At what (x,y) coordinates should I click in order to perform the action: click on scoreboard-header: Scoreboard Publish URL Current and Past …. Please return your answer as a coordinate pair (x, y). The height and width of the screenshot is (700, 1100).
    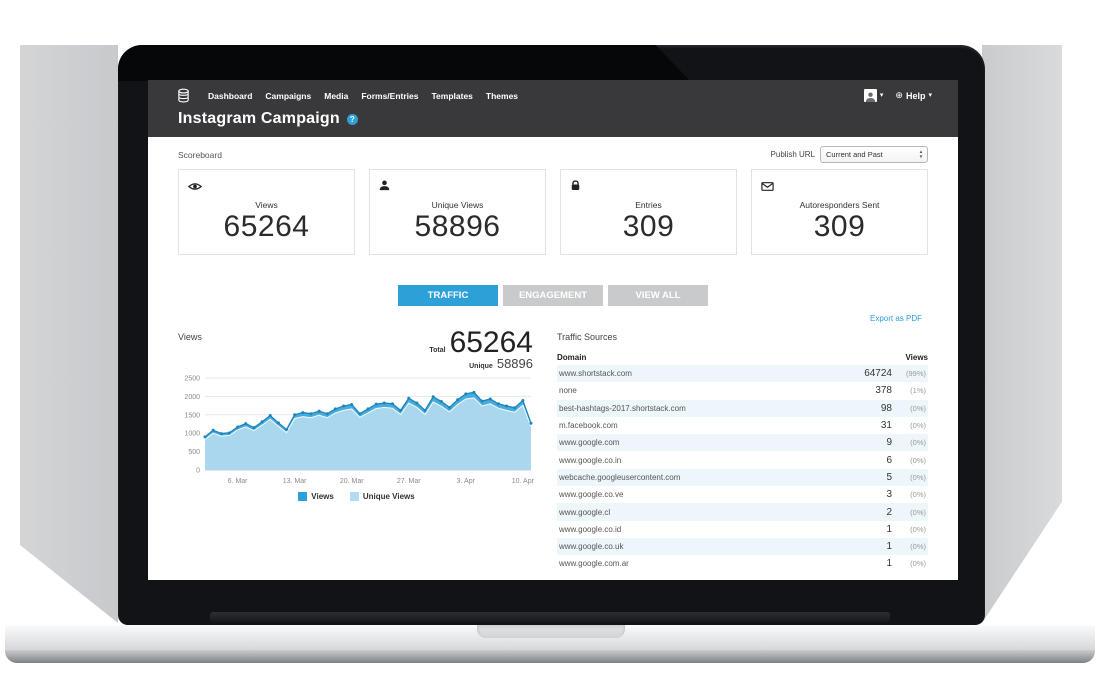
    Looking at the image, I should click on (553, 154).